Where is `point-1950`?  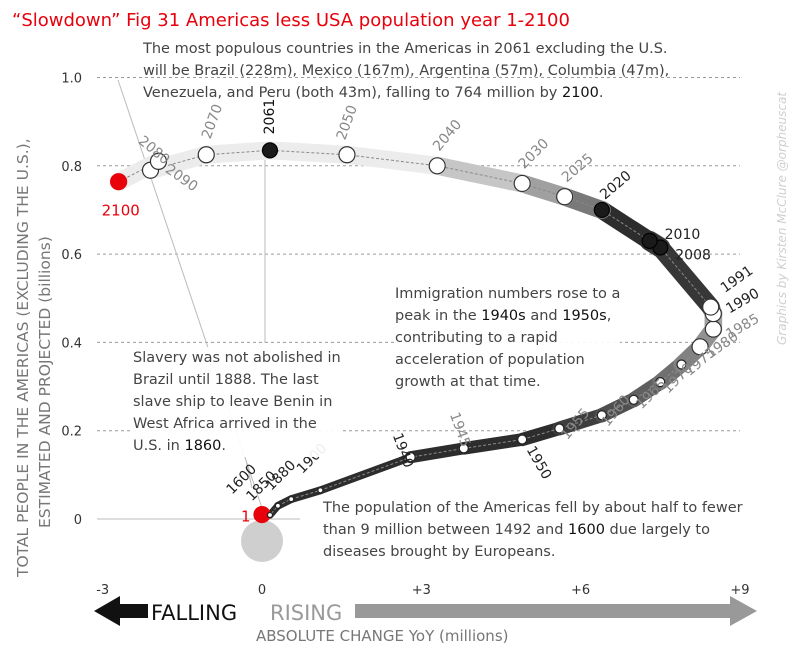 point-1950 is located at coordinates (522, 439).